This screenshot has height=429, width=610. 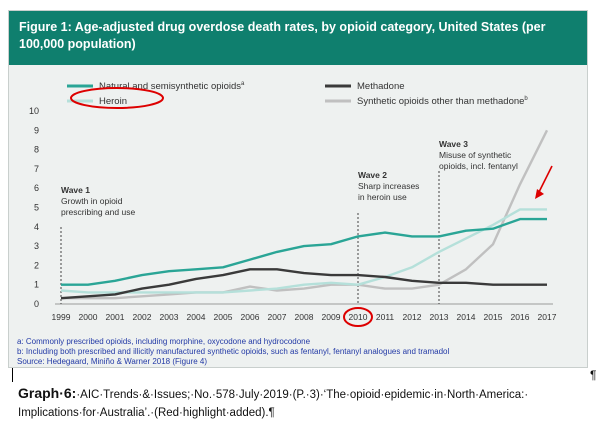 I want to click on x-tick-label: 2006, so click(x=250, y=317).